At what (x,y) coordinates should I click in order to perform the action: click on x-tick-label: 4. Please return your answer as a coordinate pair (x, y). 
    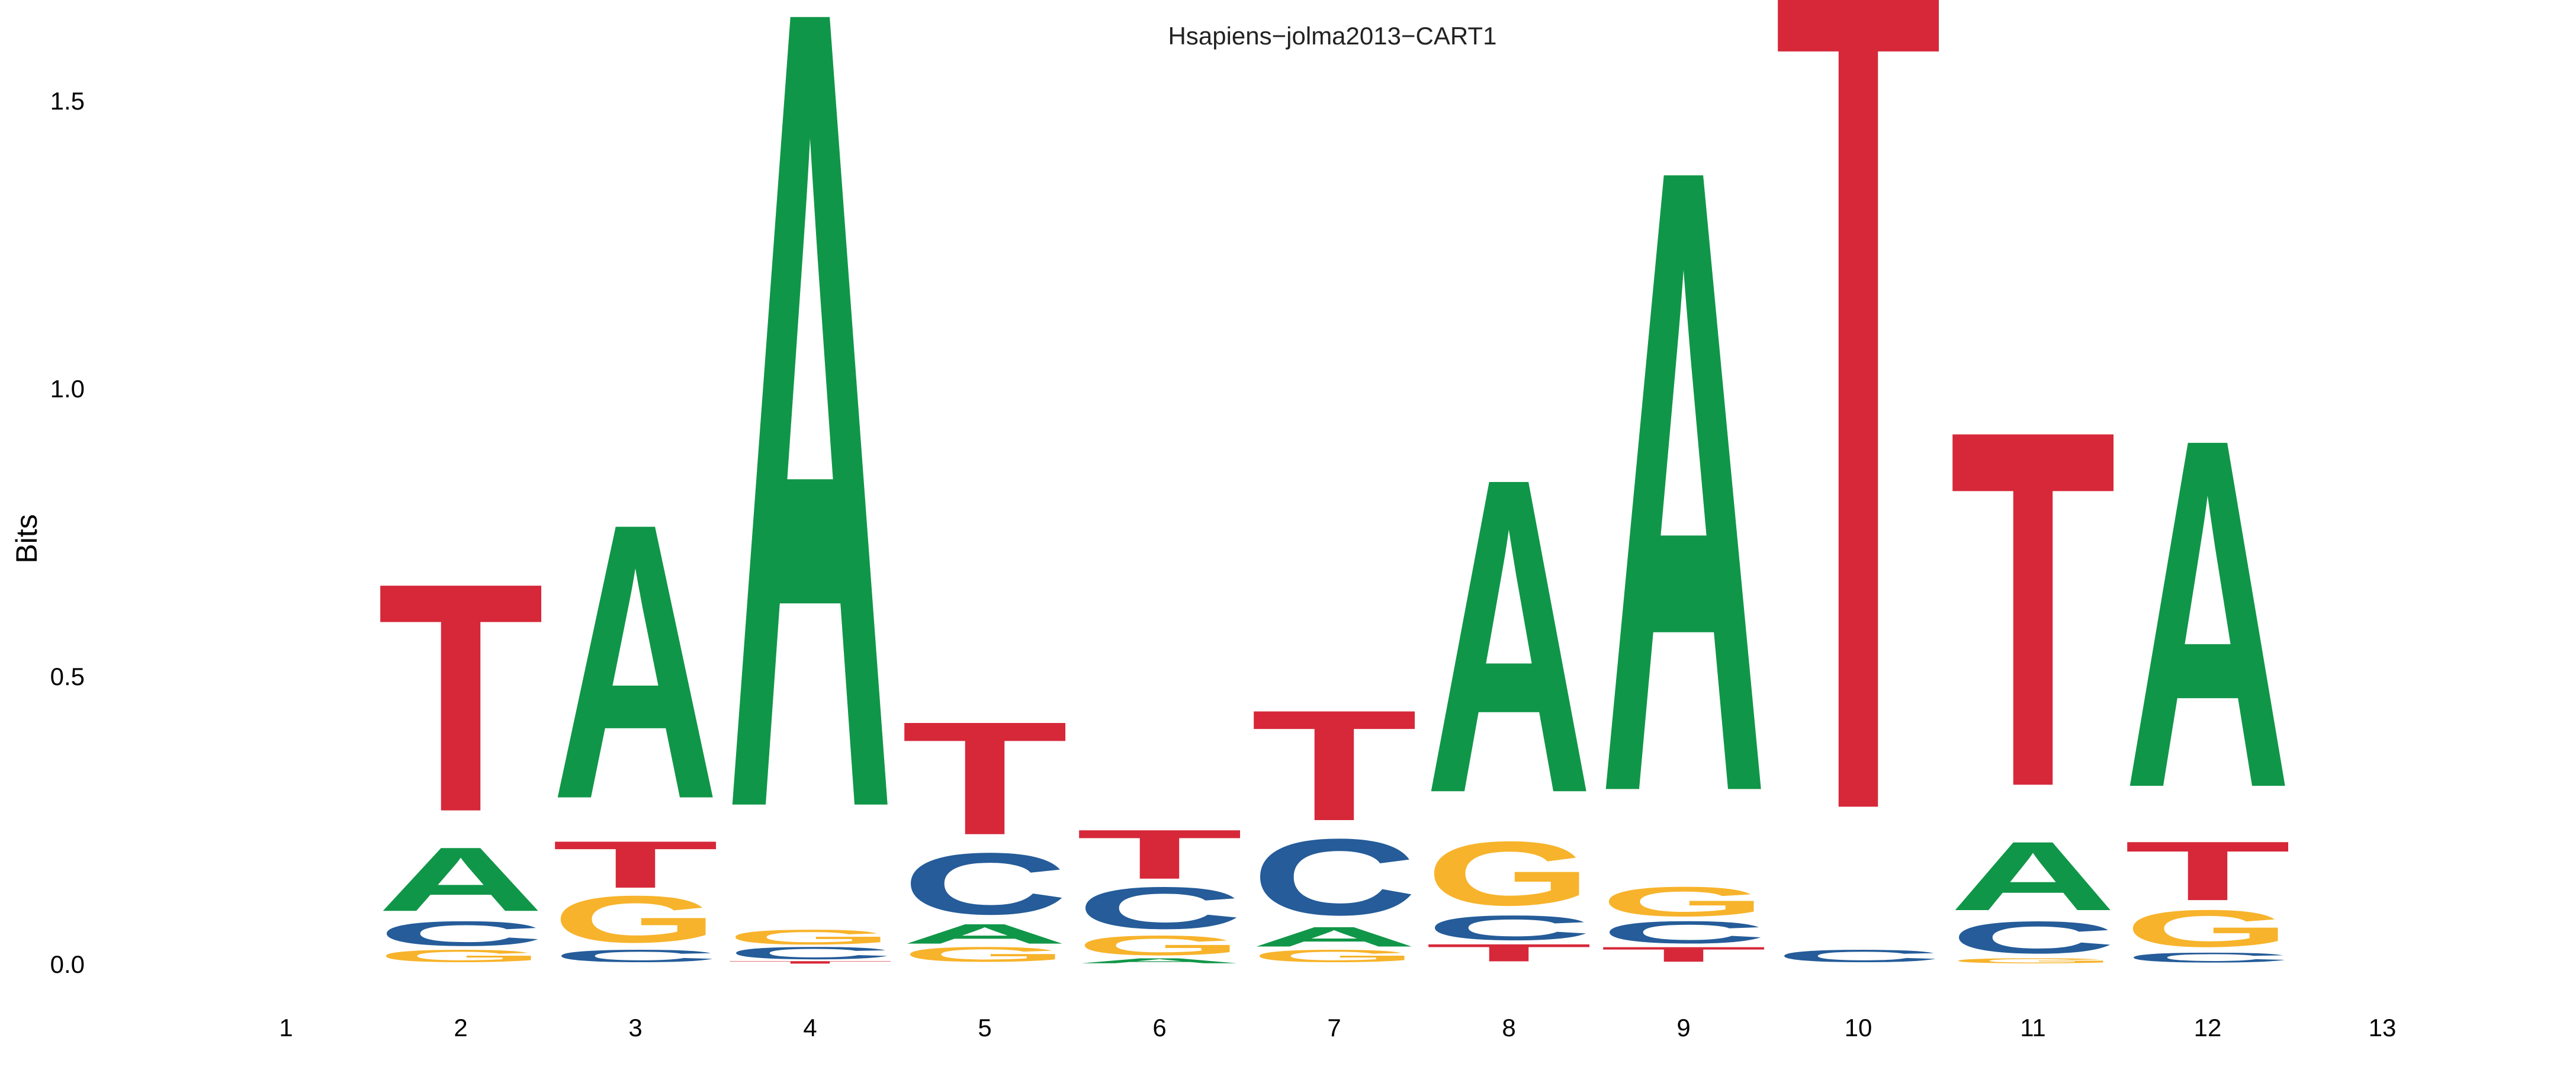
    Looking at the image, I should click on (810, 1028).